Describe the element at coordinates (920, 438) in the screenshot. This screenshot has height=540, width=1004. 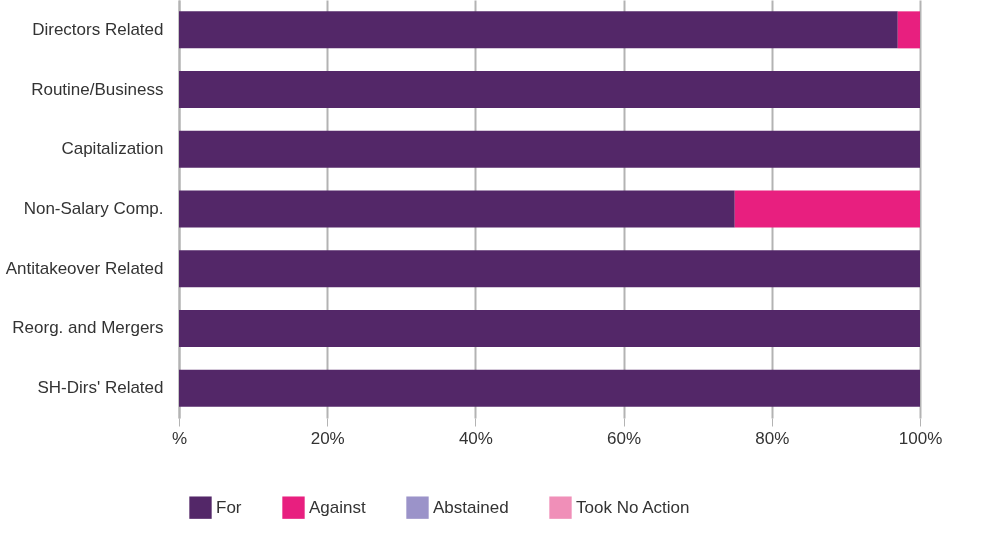
I see `x-tick-label: 100%` at that location.